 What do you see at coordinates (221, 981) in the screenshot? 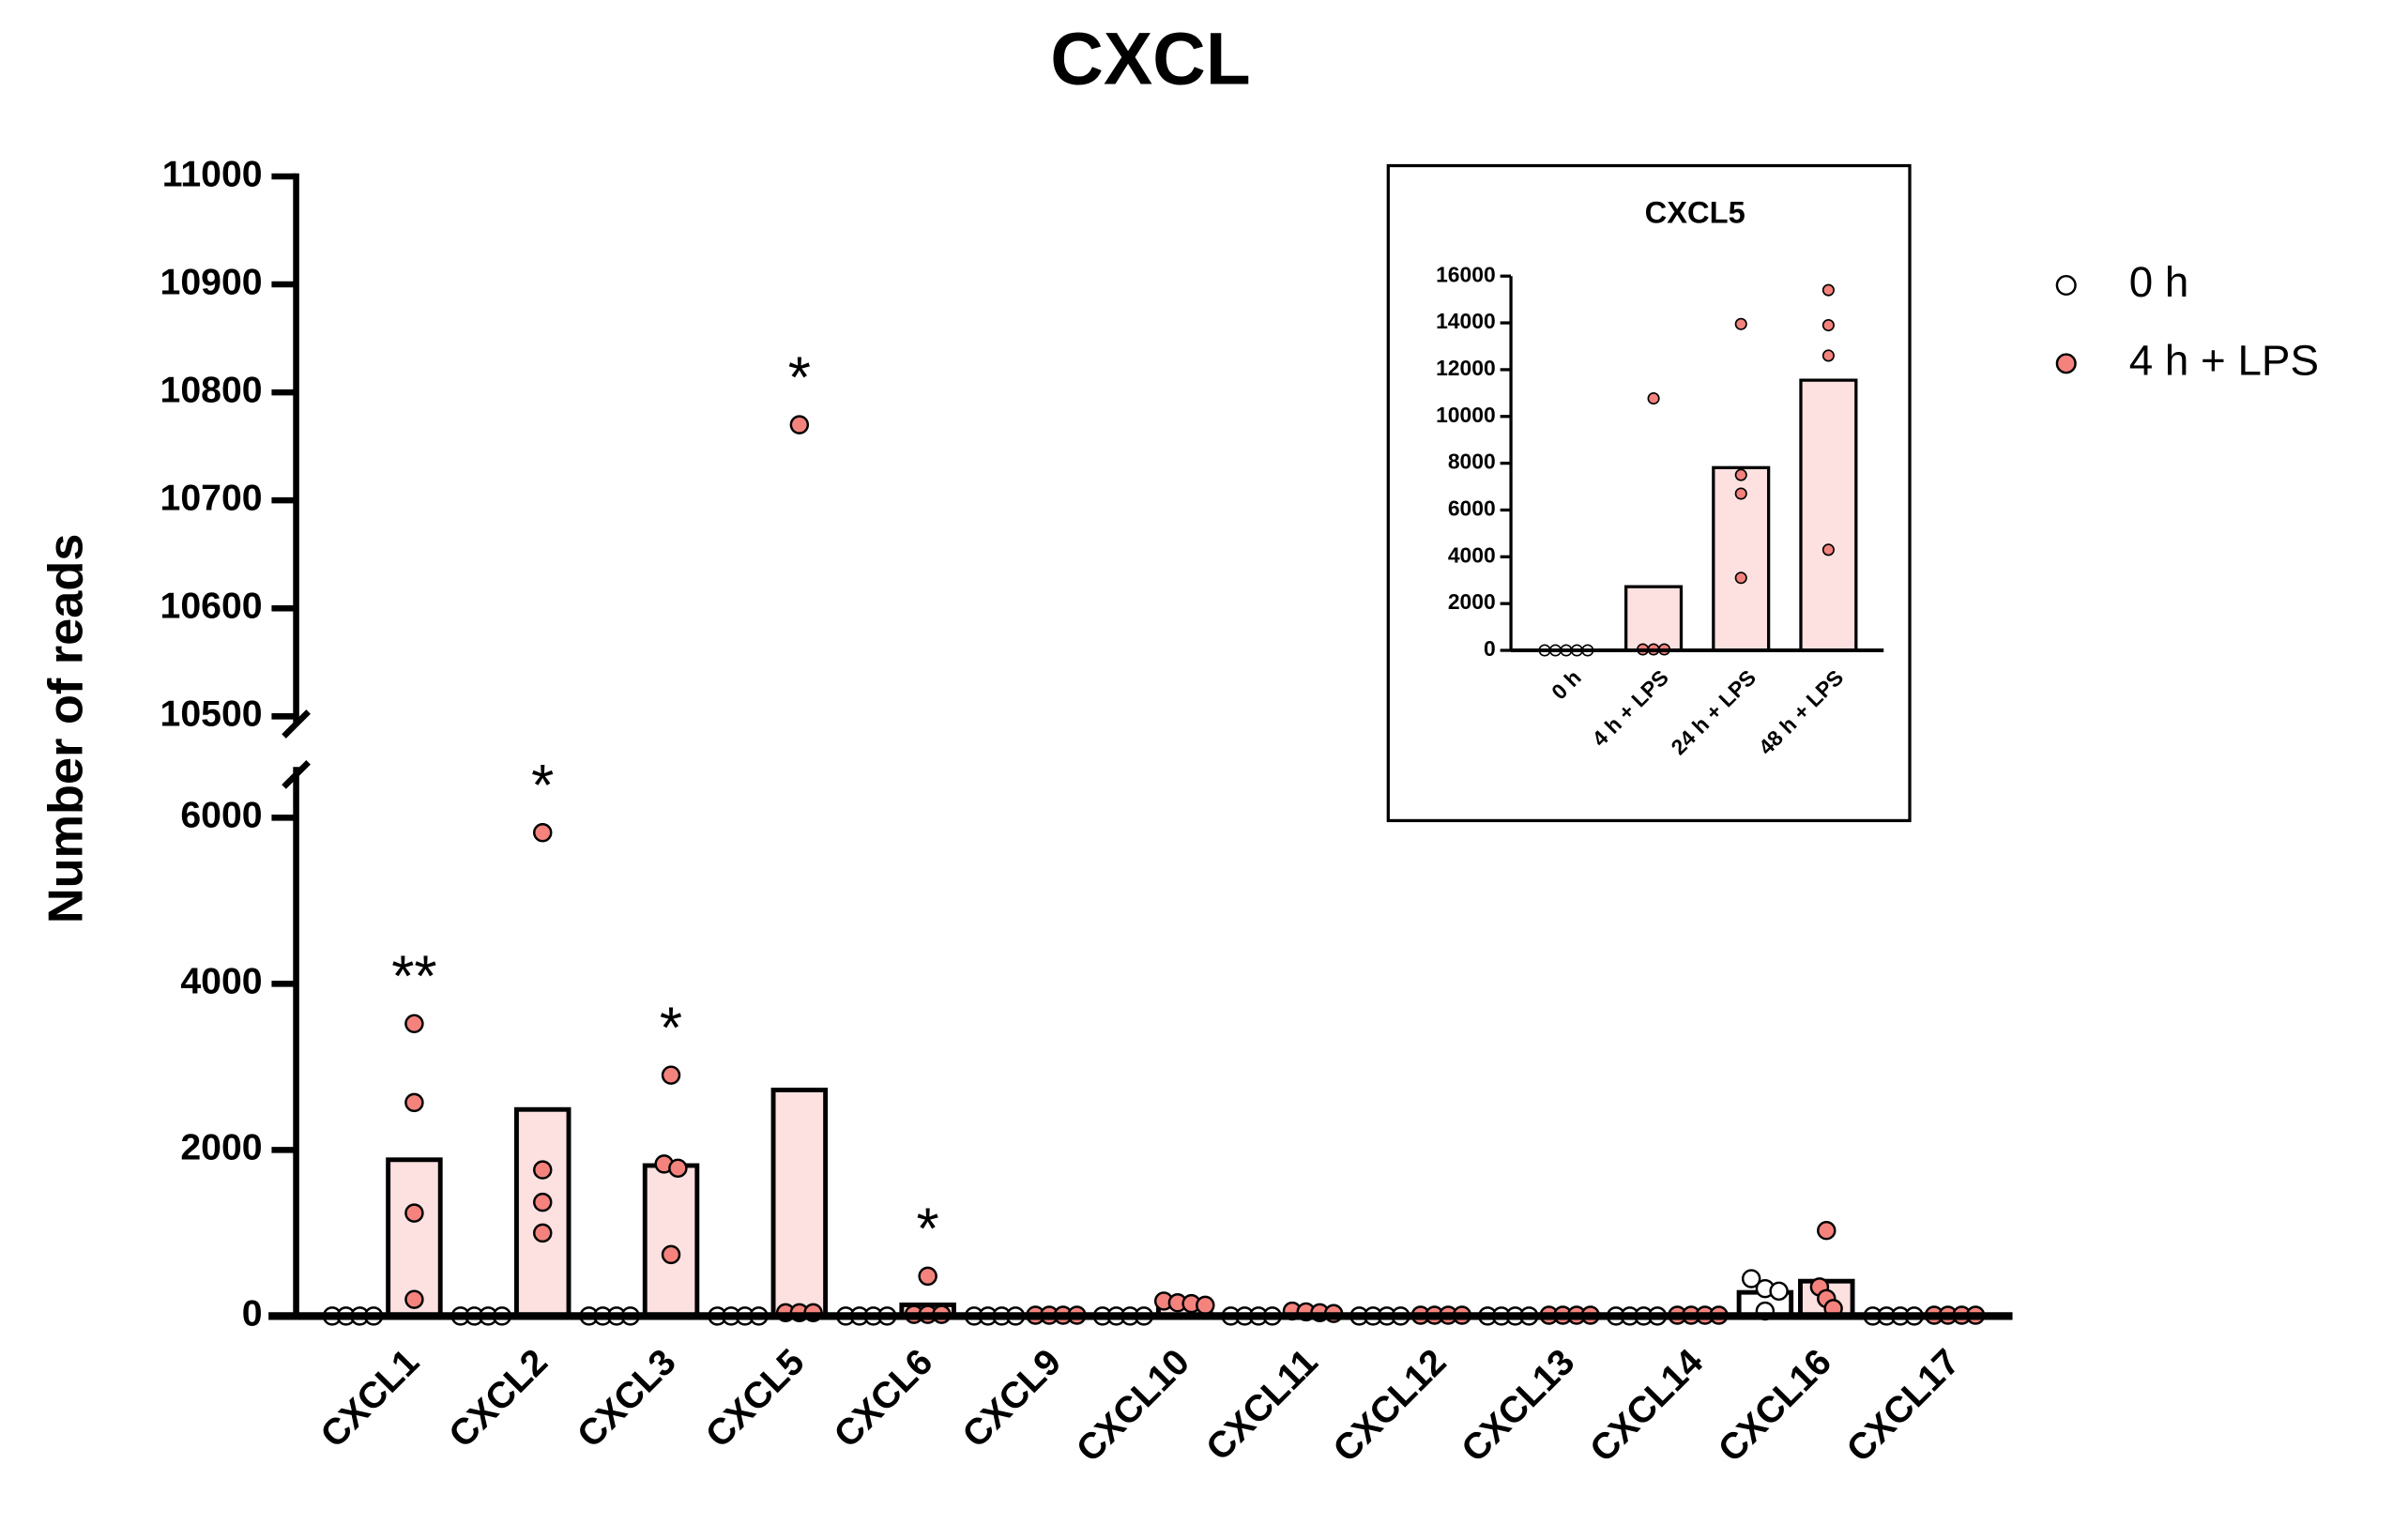
I see `y-tick-label: 4000` at bounding box center [221, 981].